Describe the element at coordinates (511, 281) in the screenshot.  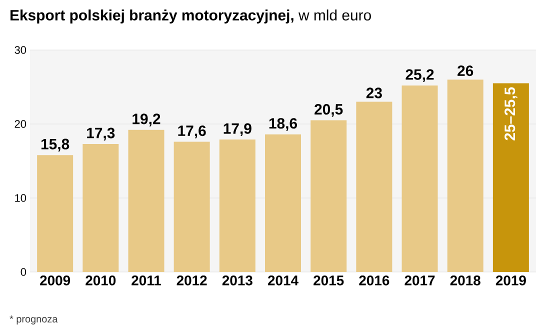
I see `x-tick-label: 2019` at that location.